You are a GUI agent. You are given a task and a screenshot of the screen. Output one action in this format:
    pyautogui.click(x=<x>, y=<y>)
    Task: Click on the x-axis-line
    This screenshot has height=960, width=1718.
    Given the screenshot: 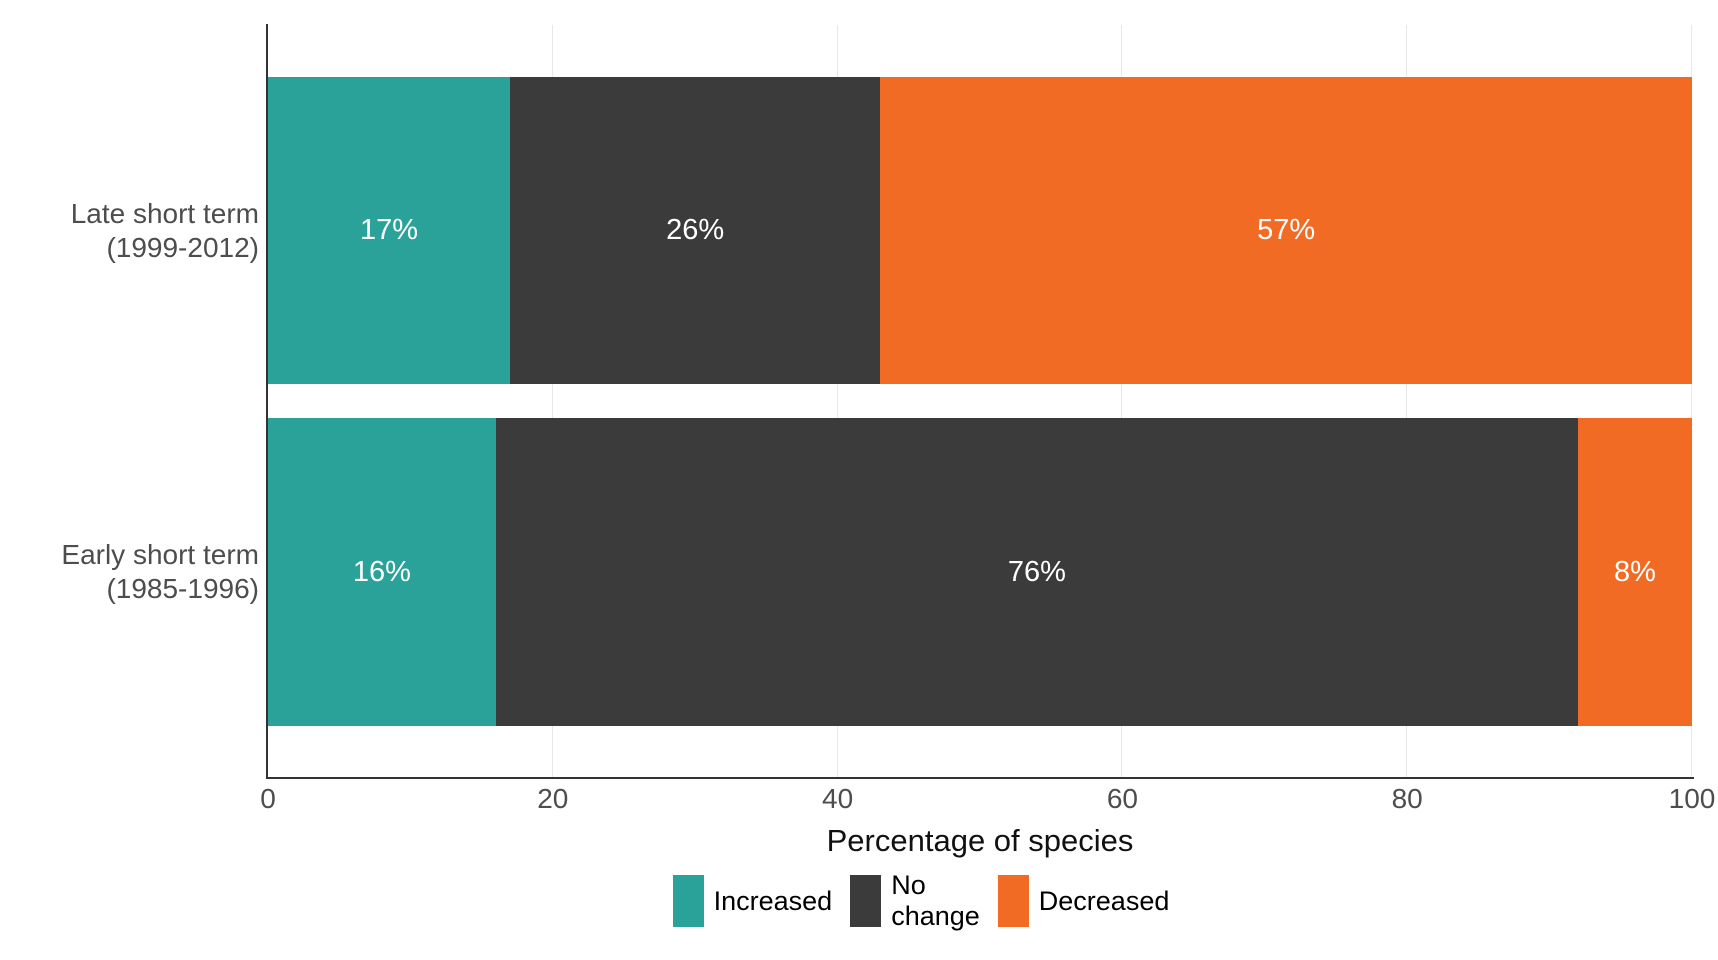 What is the action you would take?
    pyautogui.click(x=980, y=778)
    